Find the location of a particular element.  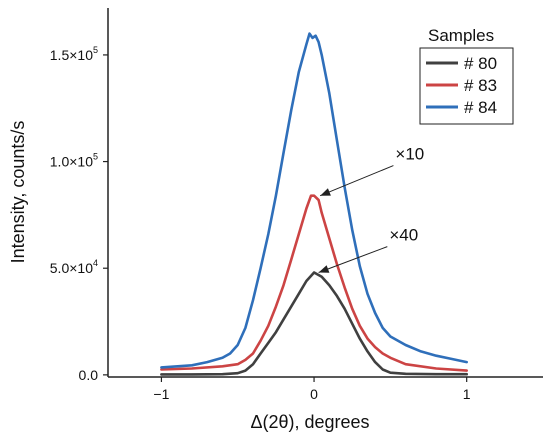

annotation-label: ×10 is located at coordinates (409, 154).